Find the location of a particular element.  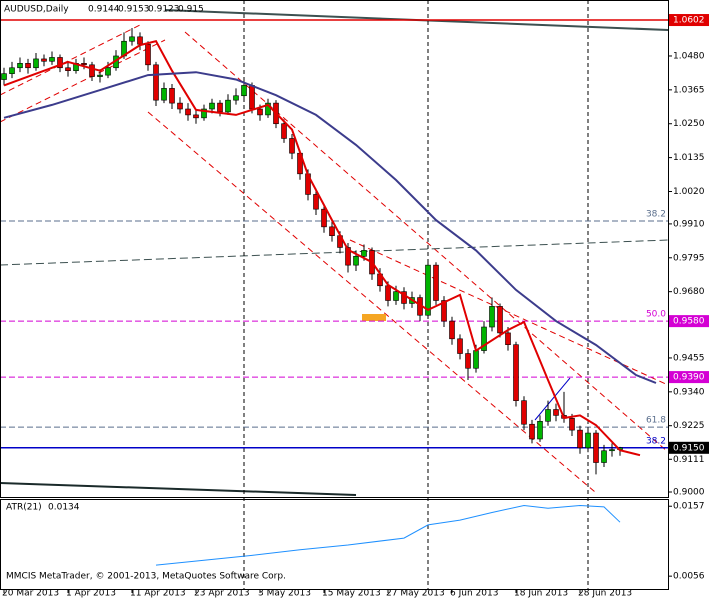

x-tick-label: 1 Apr 2013 is located at coordinates (91, 594).